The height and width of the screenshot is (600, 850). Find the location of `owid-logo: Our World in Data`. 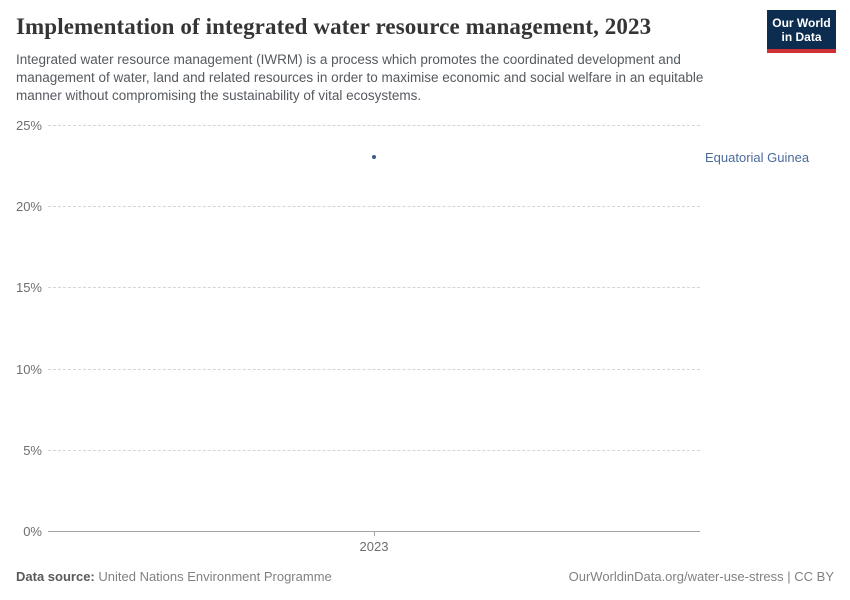

owid-logo: Our World in Data is located at coordinates (801, 31).